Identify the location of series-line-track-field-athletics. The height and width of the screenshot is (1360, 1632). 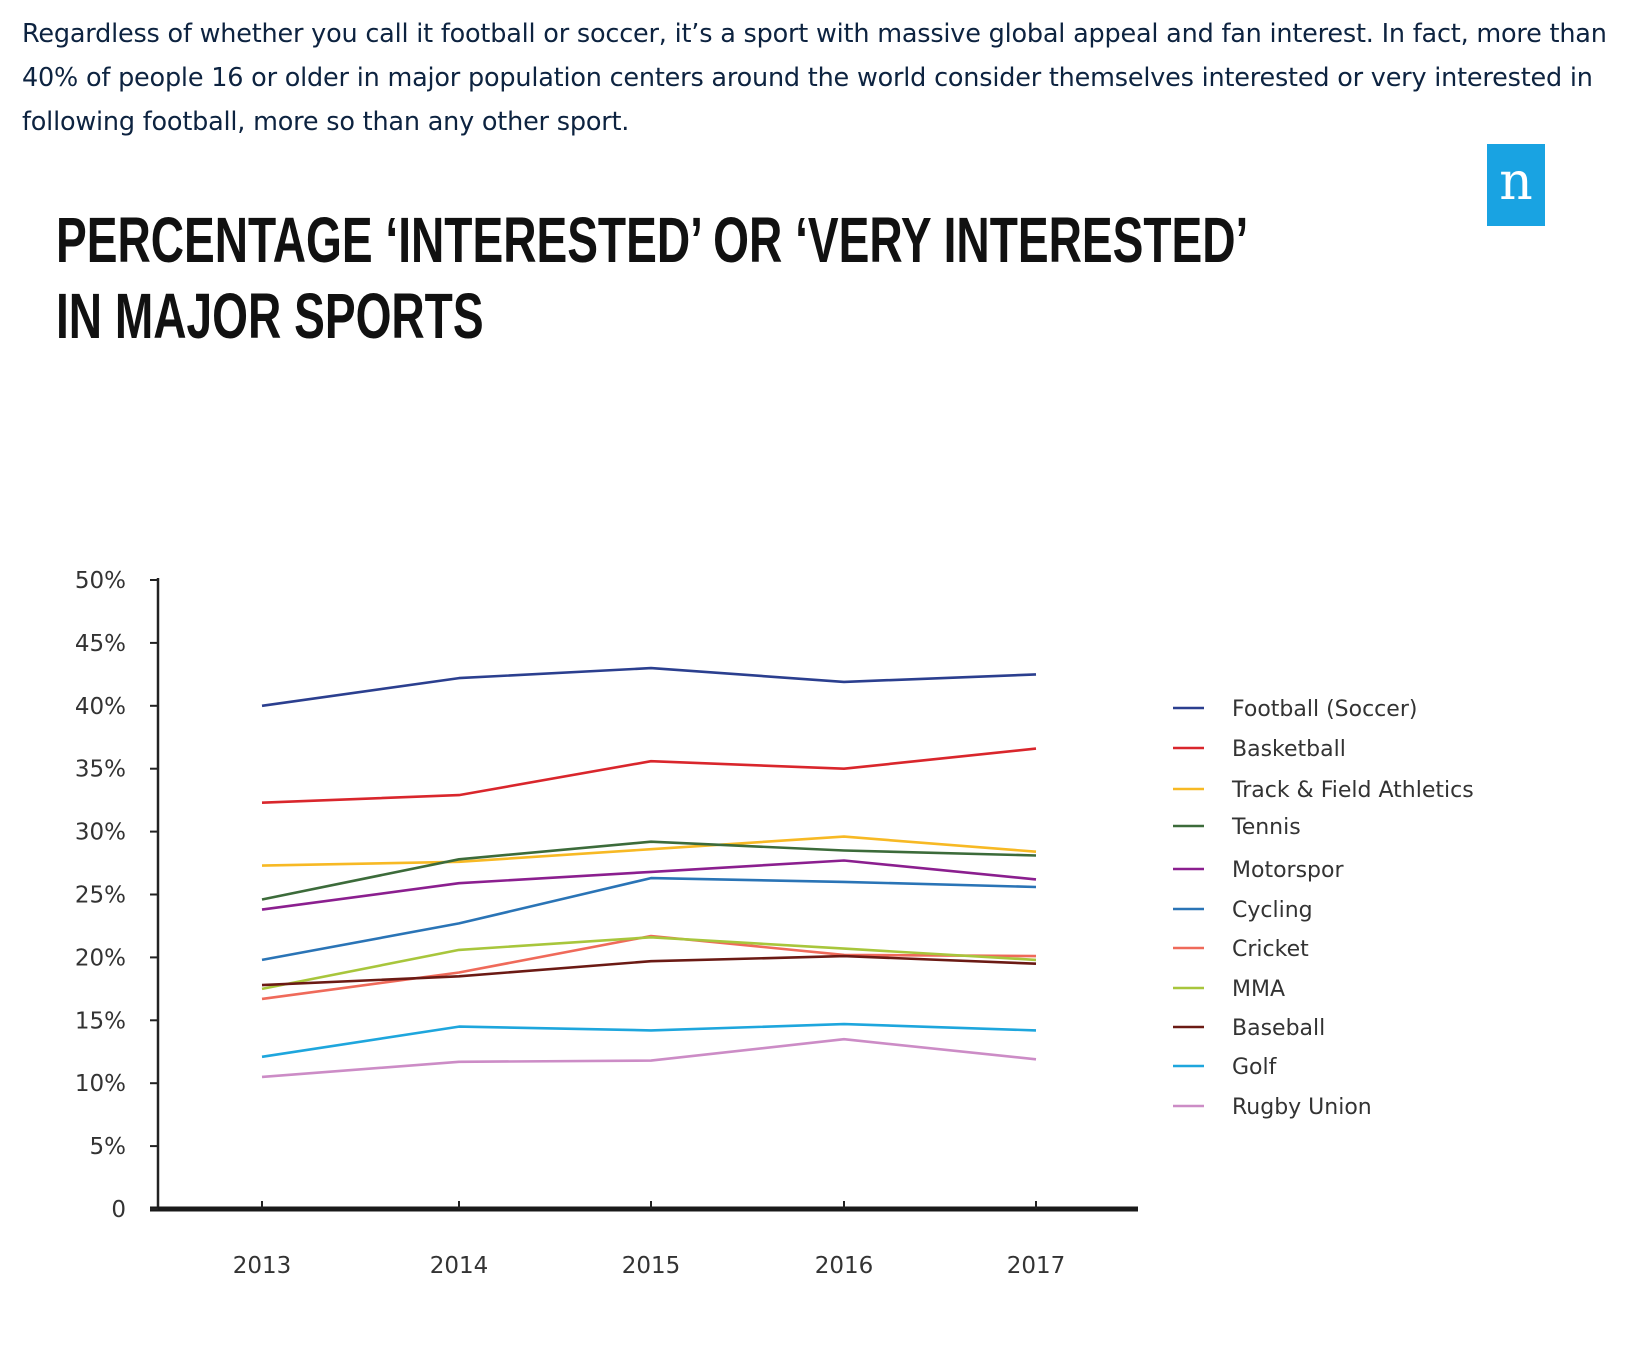
(649, 851).